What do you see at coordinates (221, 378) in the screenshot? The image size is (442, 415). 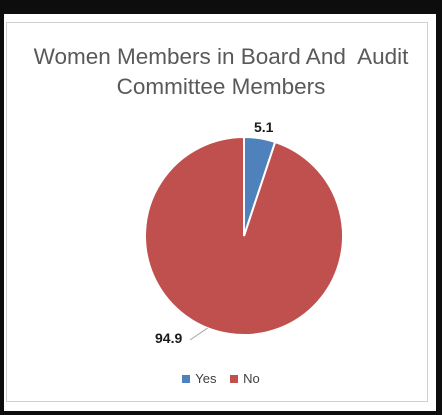 I see `legend: Yes No` at bounding box center [221, 378].